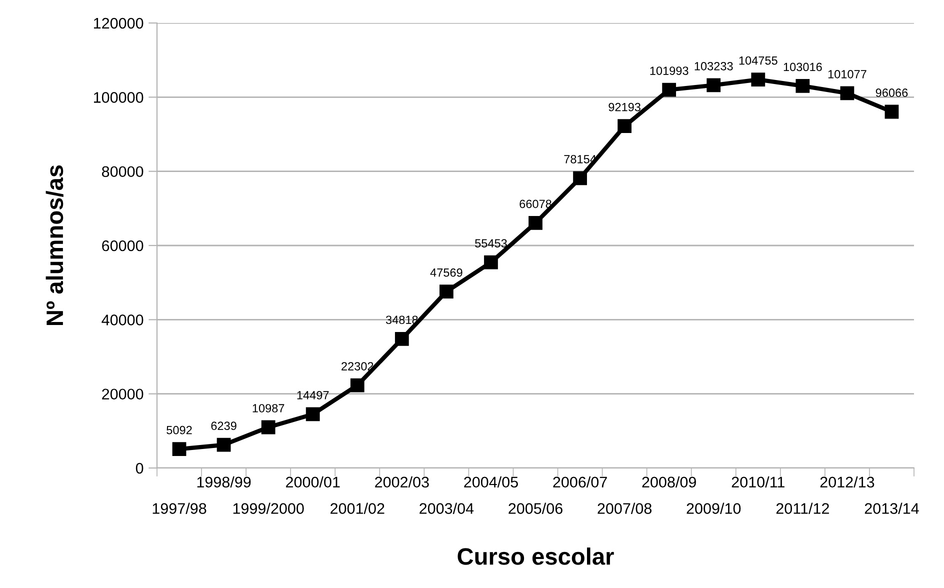 The image size is (944, 588). Describe the element at coordinates (536, 556) in the screenshot. I see `x-axis-title: Curso escolar` at that location.